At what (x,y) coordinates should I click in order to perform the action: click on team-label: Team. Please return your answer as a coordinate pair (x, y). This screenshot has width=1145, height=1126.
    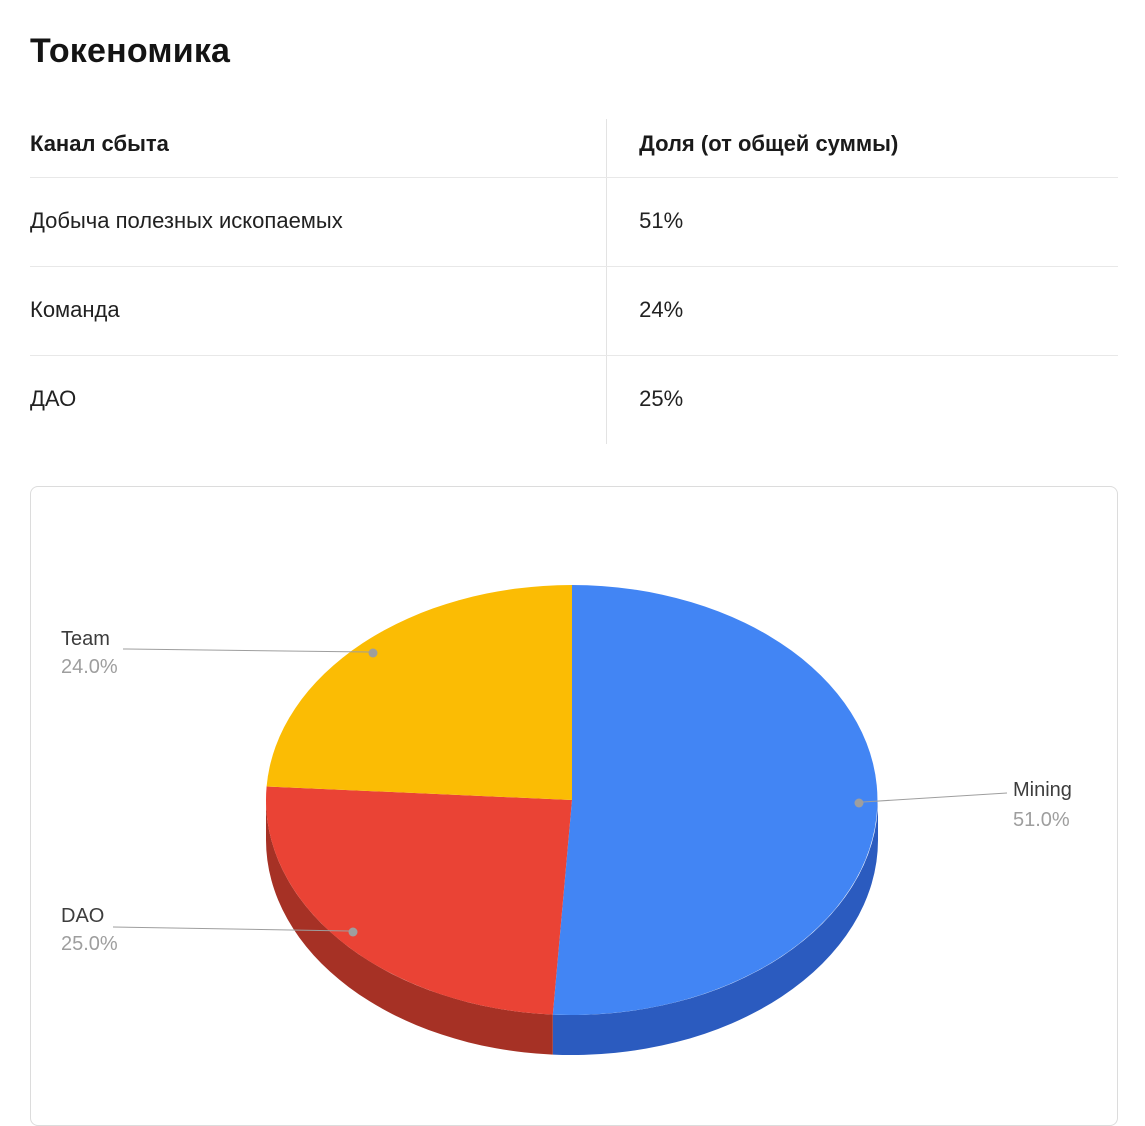
    Looking at the image, I should click on (85, 639).